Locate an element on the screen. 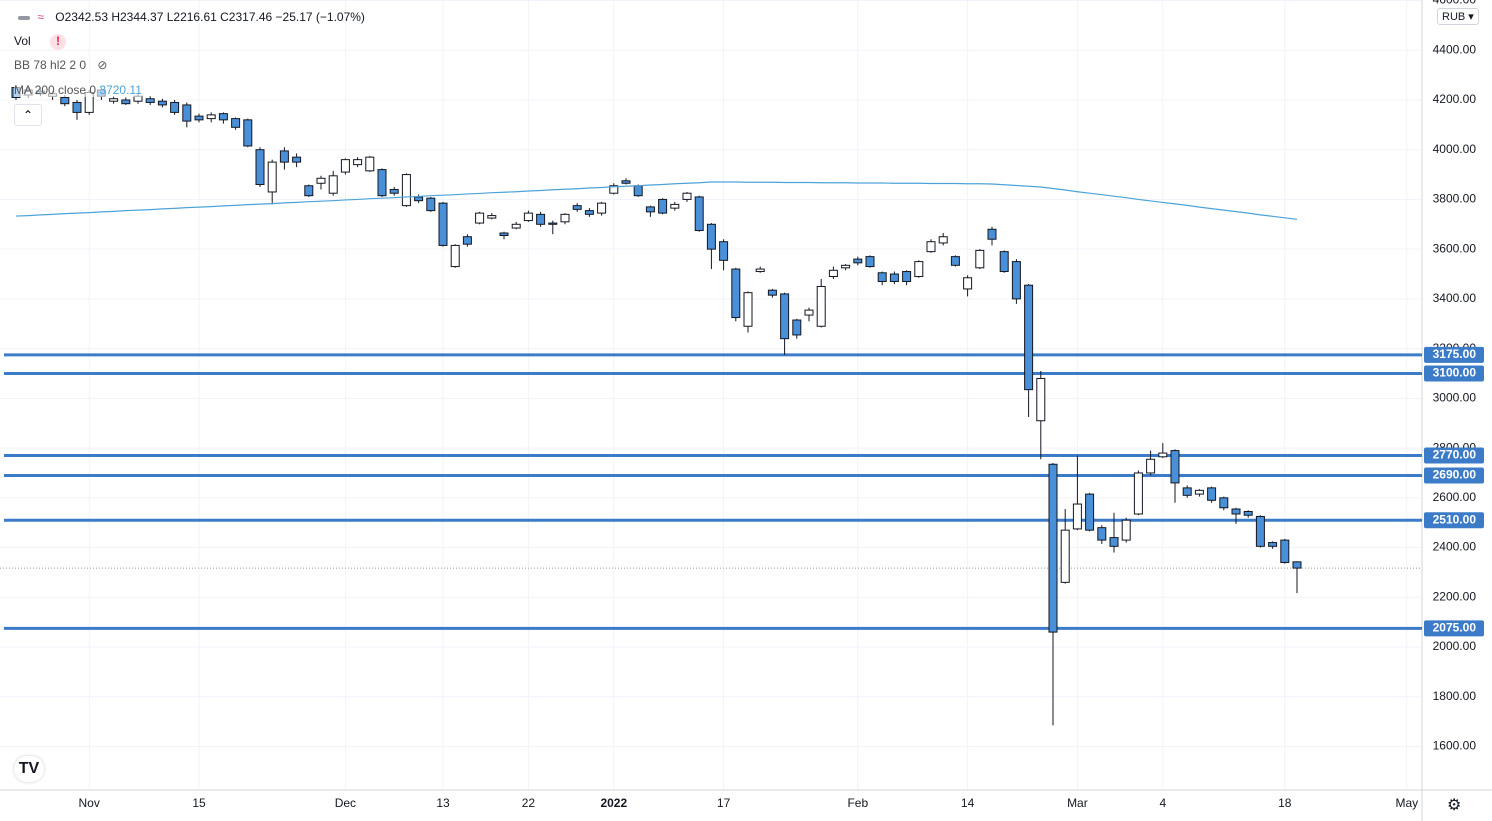 The height and width of the screenshot is (821, 1492). indicator-label: BB 78 hl2 2 0 is located at coordinates (50, 65).